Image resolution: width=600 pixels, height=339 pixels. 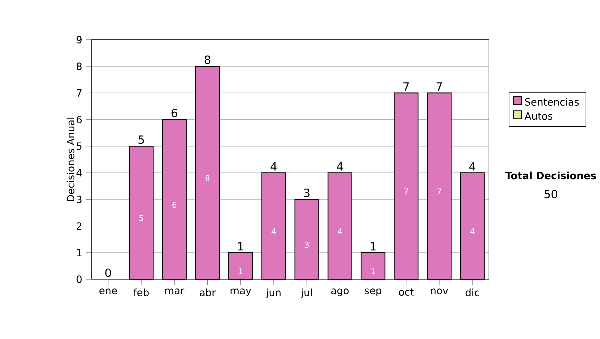 I want to click on y-tick-label: 0, so click(x=79, y=280).